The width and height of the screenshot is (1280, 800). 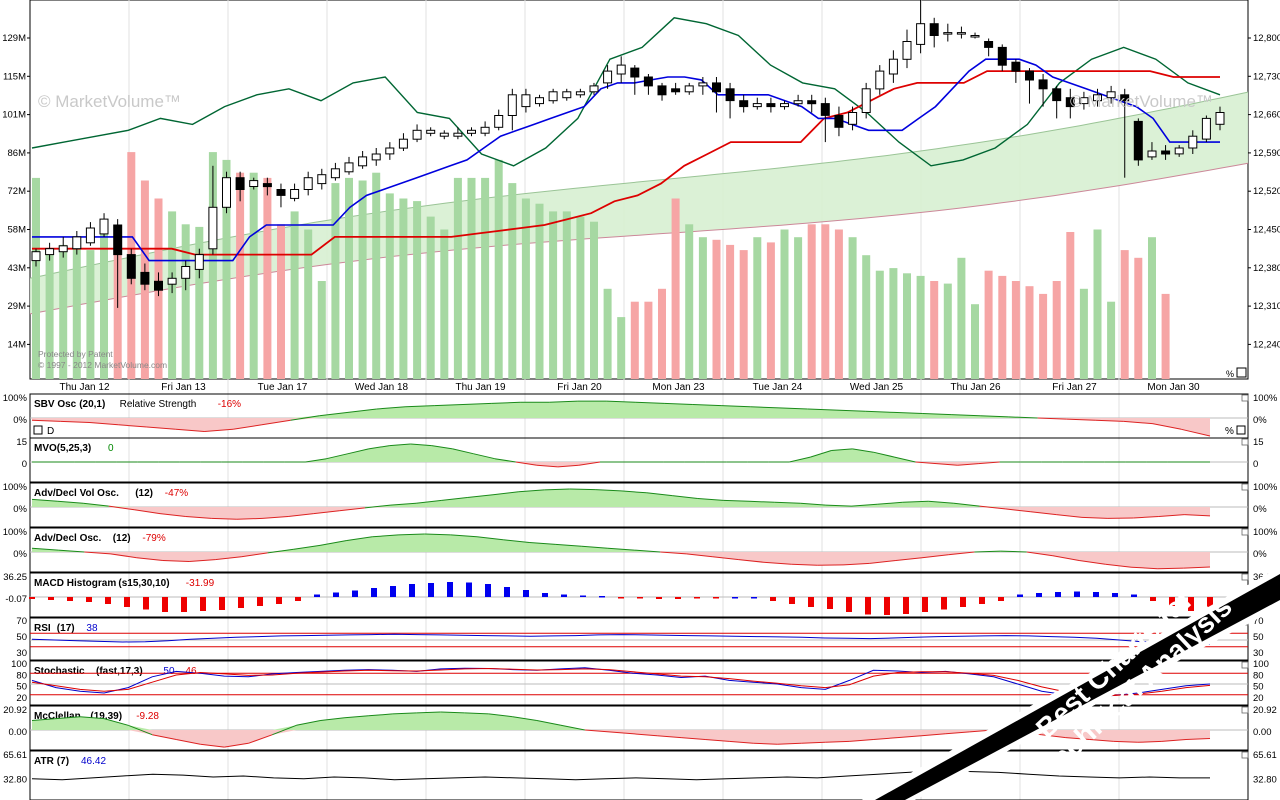 I want to click on indicator-name: Adv/Decl Vol Osc., so click(x=76, y=493).